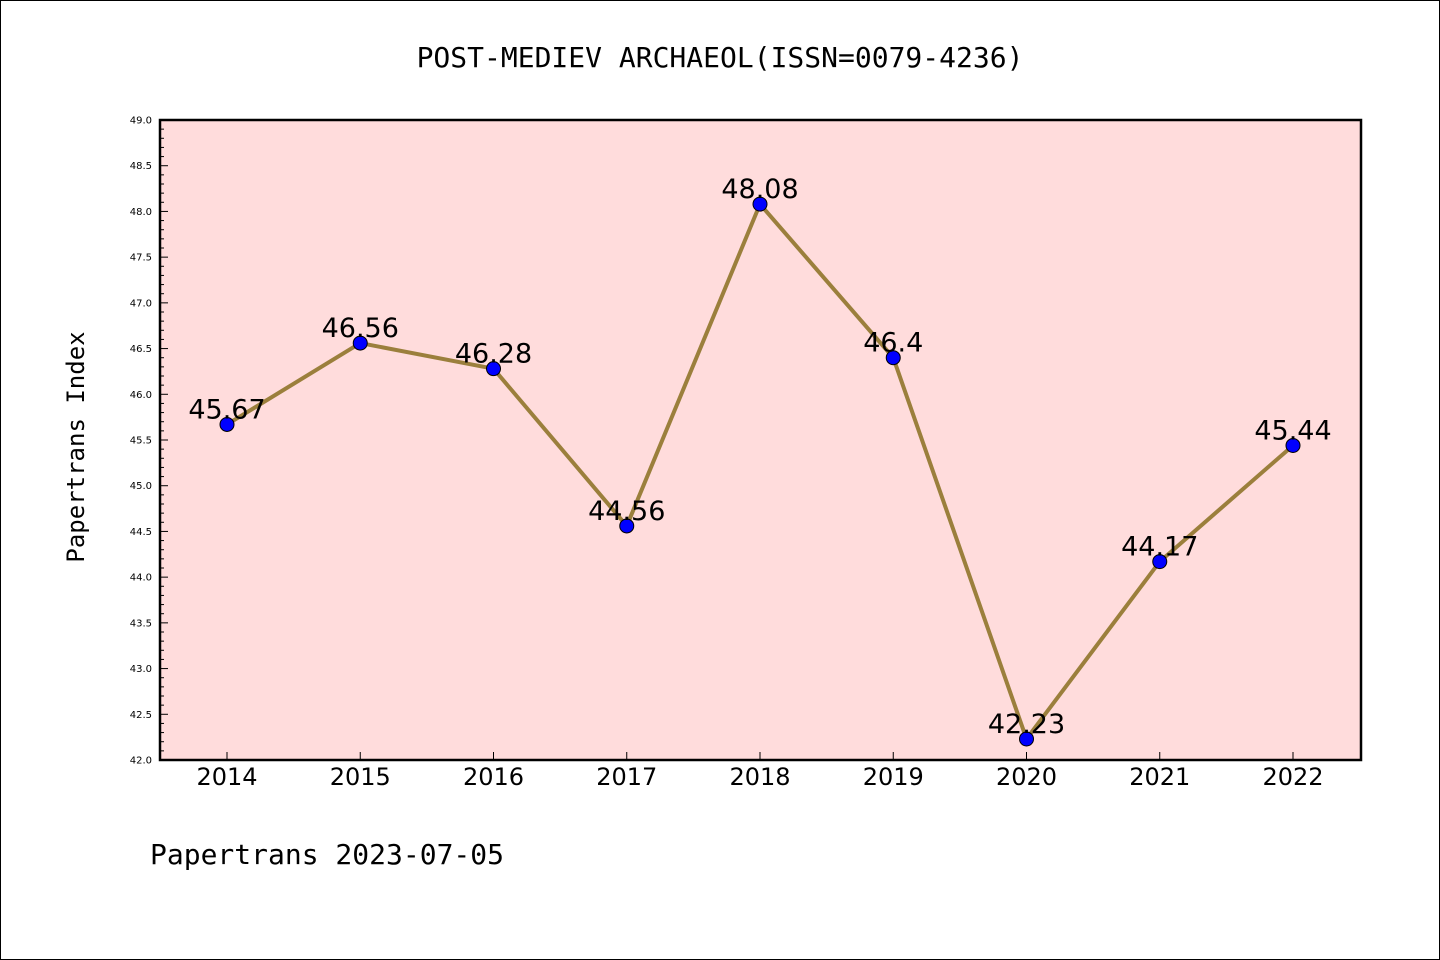  Describe the element at coordinates (626, 777) in the screenshot. I see `x-tick-label: 2017` at that location.